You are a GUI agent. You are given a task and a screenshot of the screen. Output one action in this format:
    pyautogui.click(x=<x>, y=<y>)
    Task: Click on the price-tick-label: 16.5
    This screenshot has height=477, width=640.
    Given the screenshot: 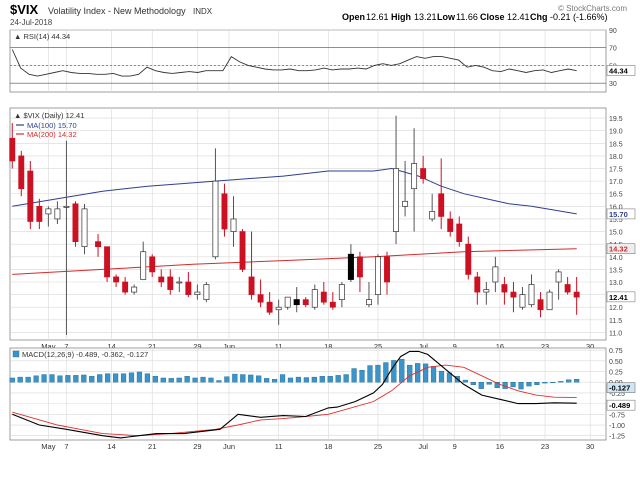 What is the action you would take?
    pyautogui.click(x=616, y=195)
    